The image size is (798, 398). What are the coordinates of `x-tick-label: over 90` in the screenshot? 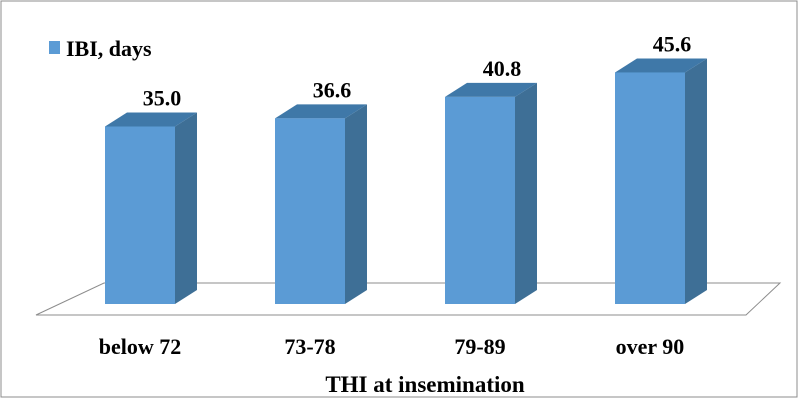 It's located at (650, 346).